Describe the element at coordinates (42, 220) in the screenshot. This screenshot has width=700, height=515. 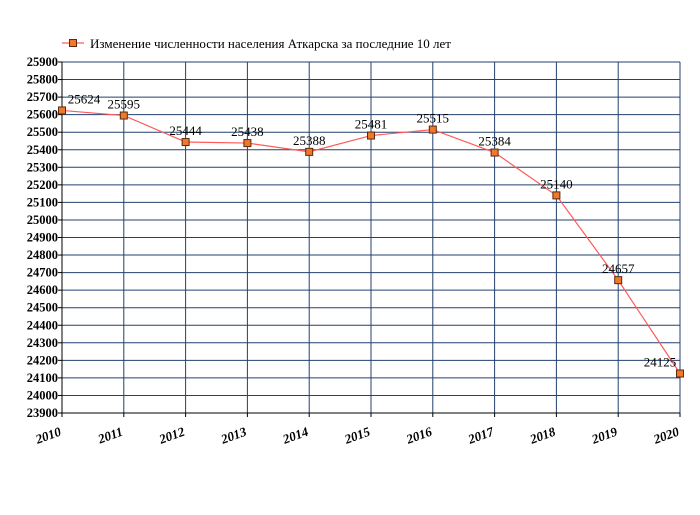
I see `y-tick-label: 25000` at that location.